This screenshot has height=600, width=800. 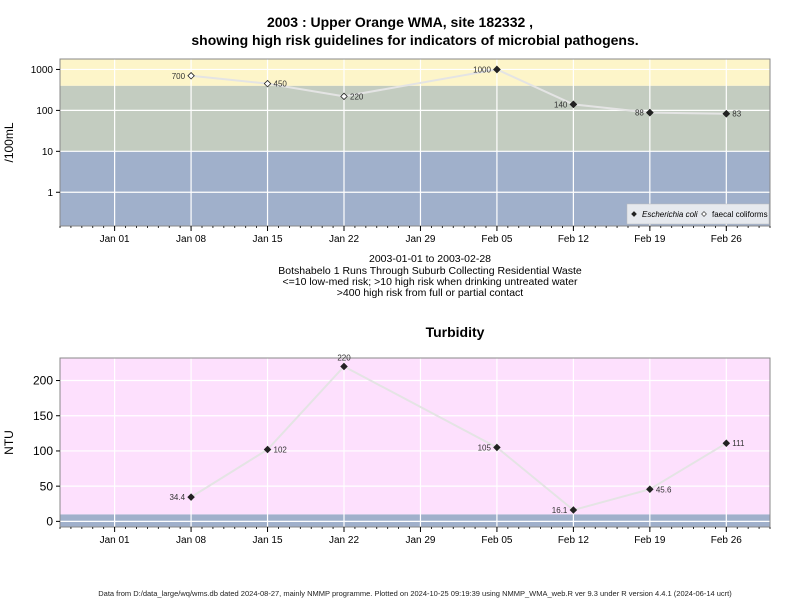 I want to click on y-tick-label: 150, so click(x=43, y=416).